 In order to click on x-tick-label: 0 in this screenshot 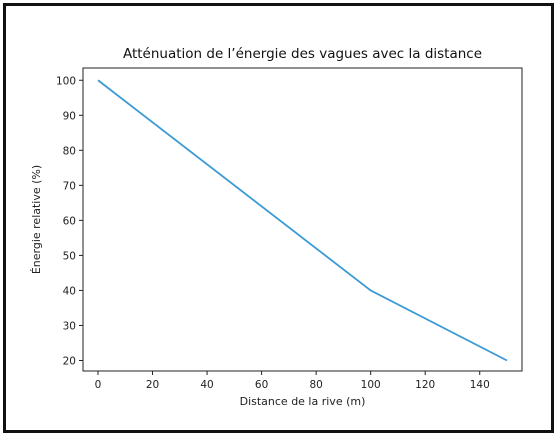, I will do `click(98, 385)`.